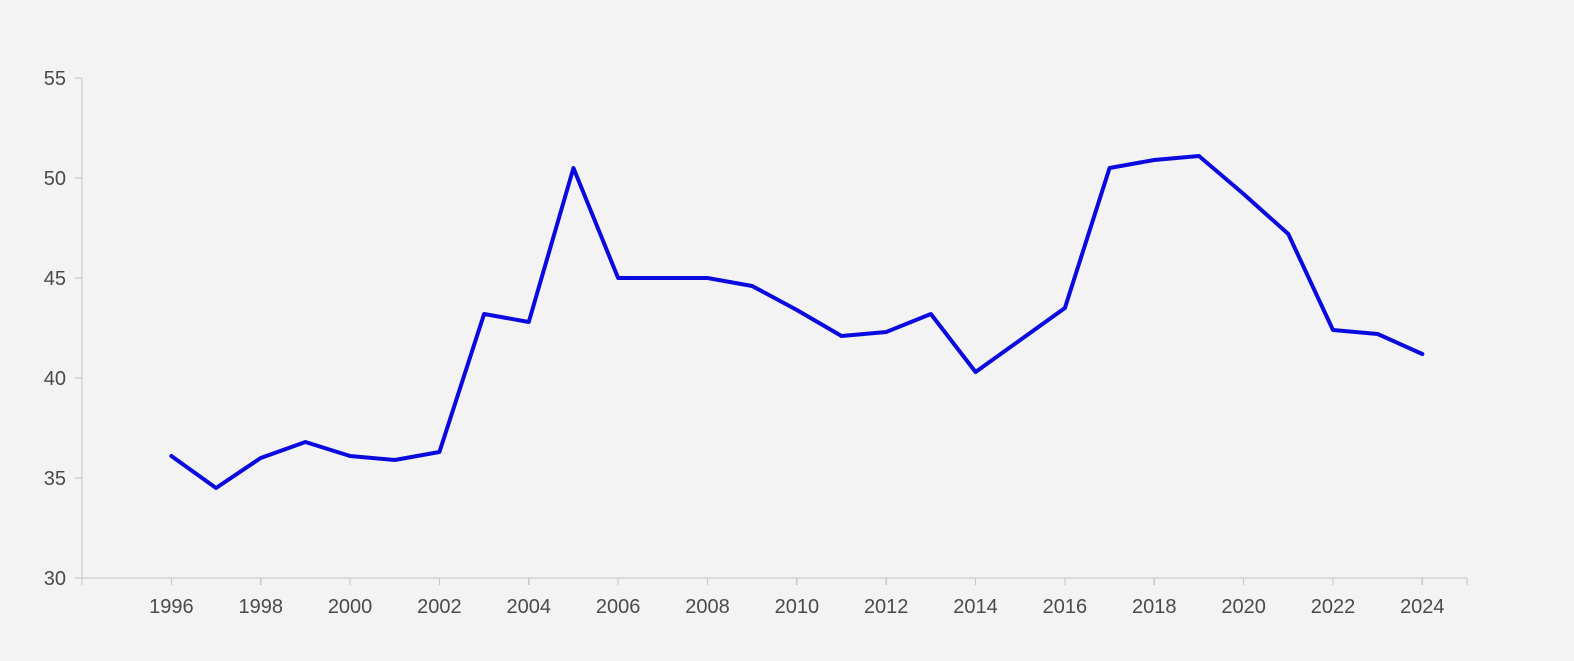  I want to click on y-tick-label: 35, so click(55, 479).